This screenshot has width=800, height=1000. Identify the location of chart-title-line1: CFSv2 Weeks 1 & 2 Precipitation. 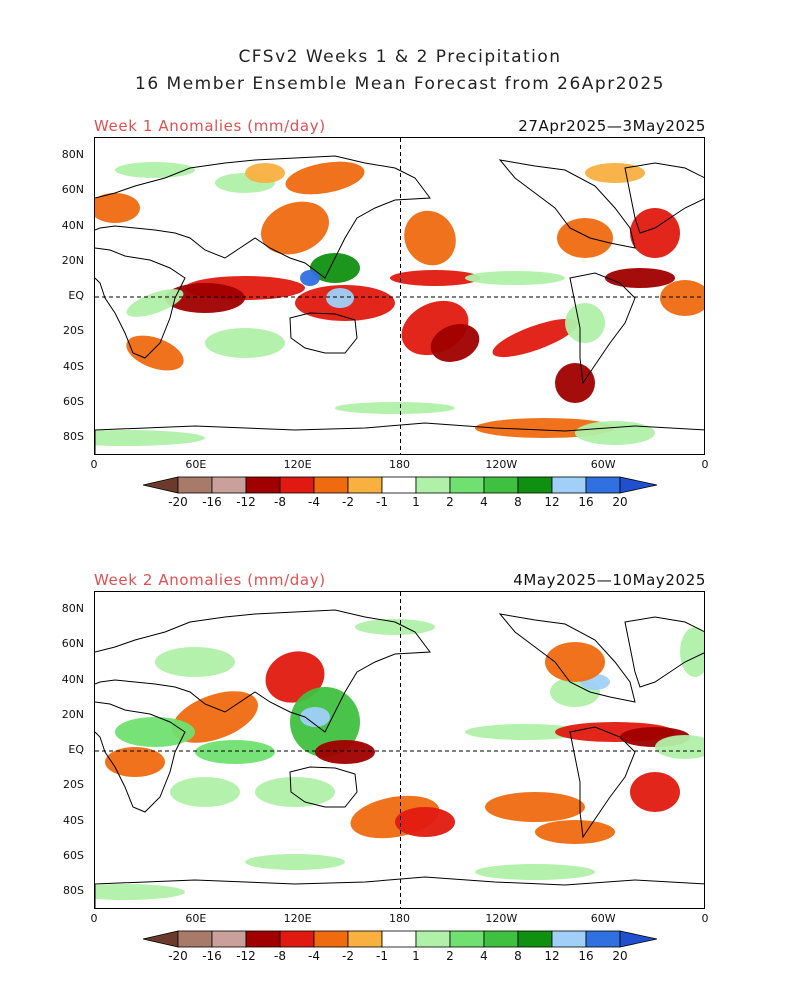
(400, 57).